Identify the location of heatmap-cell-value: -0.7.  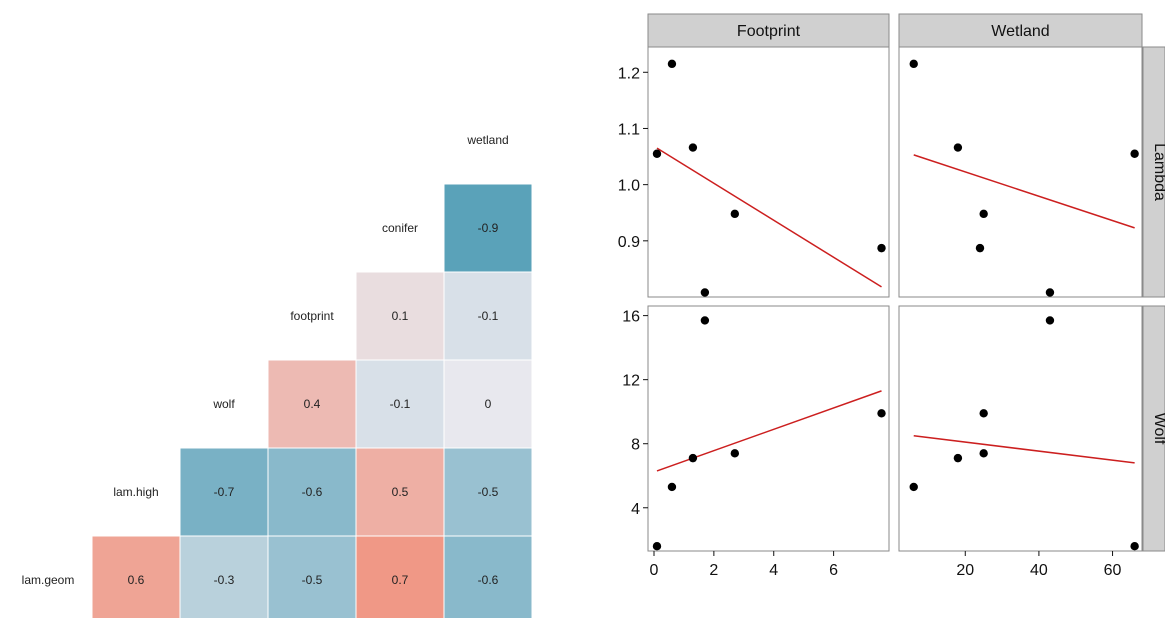
(224, 492).